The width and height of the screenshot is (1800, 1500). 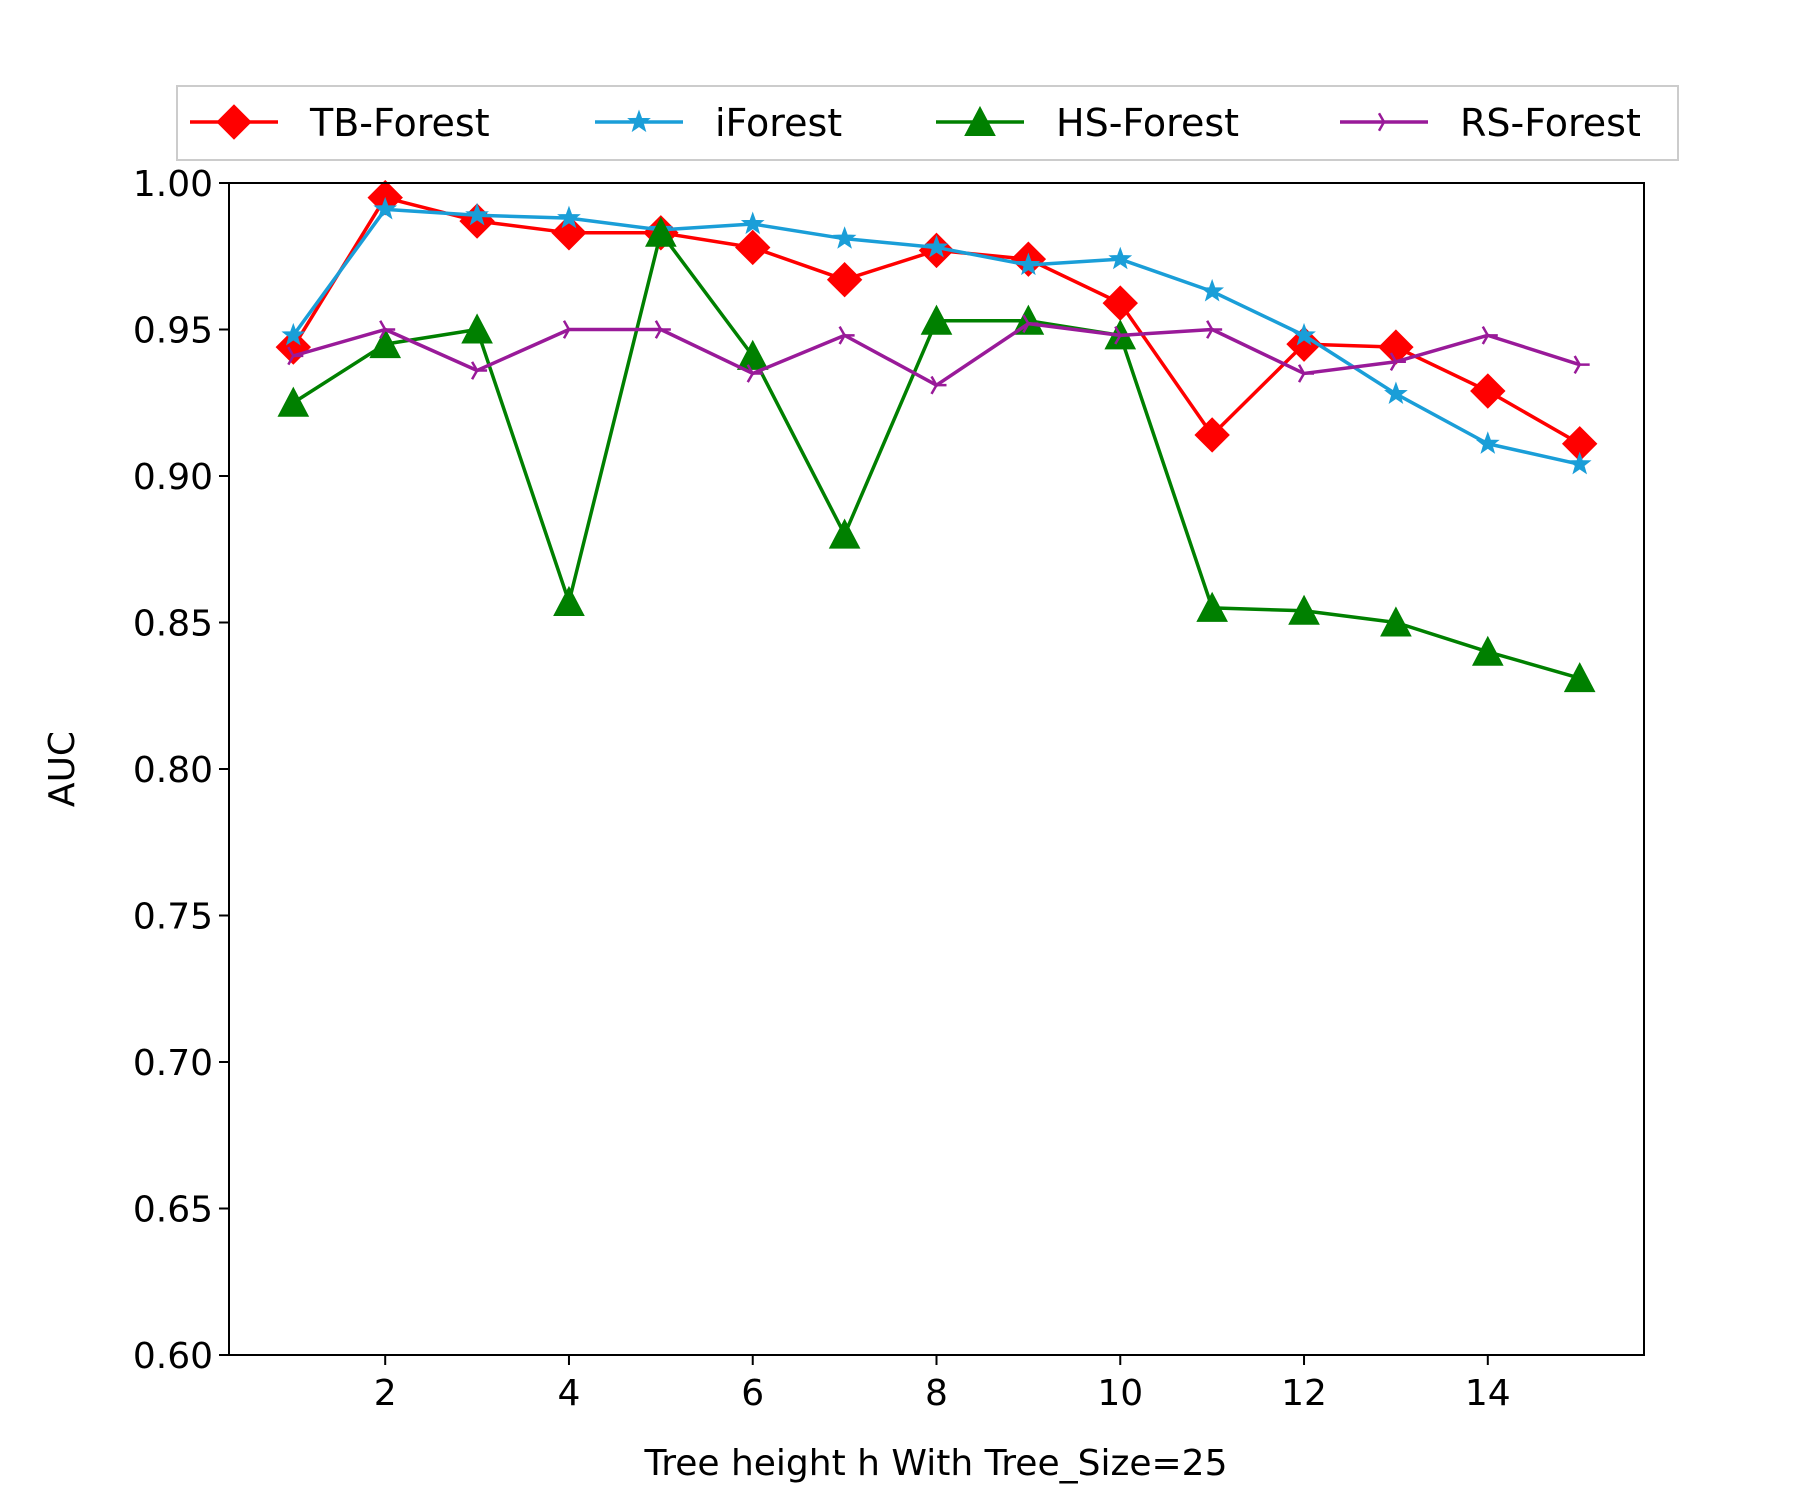 I want to click on x-tick-label: 12, so click(x=1304, y=1393).